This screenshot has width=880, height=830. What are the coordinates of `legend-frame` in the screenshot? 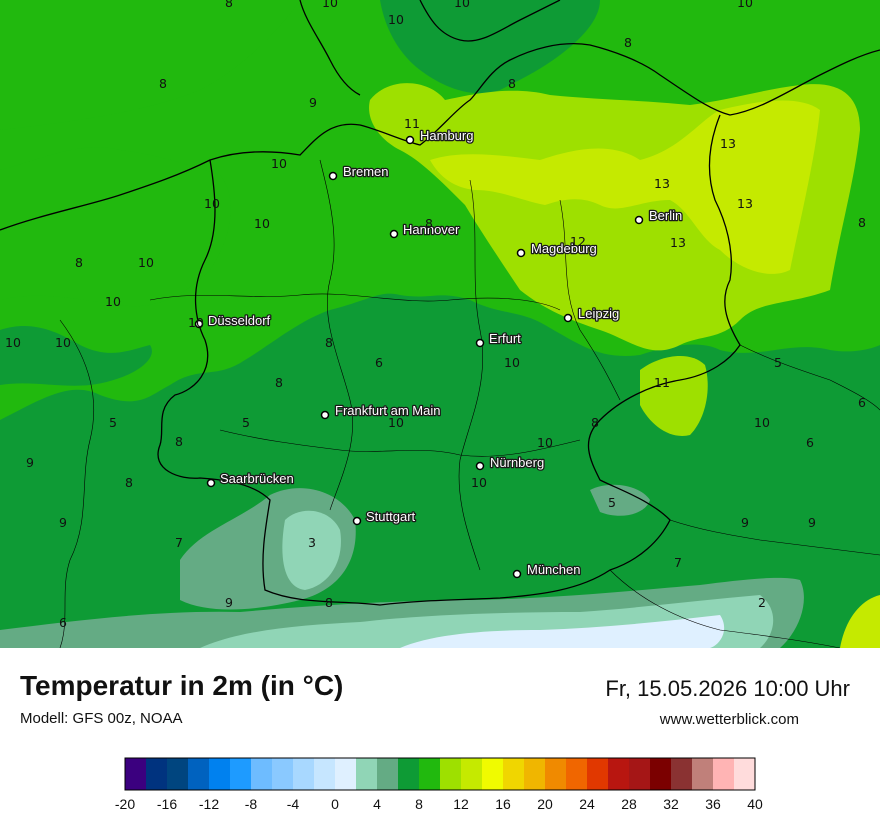 It's located at (440, 774).